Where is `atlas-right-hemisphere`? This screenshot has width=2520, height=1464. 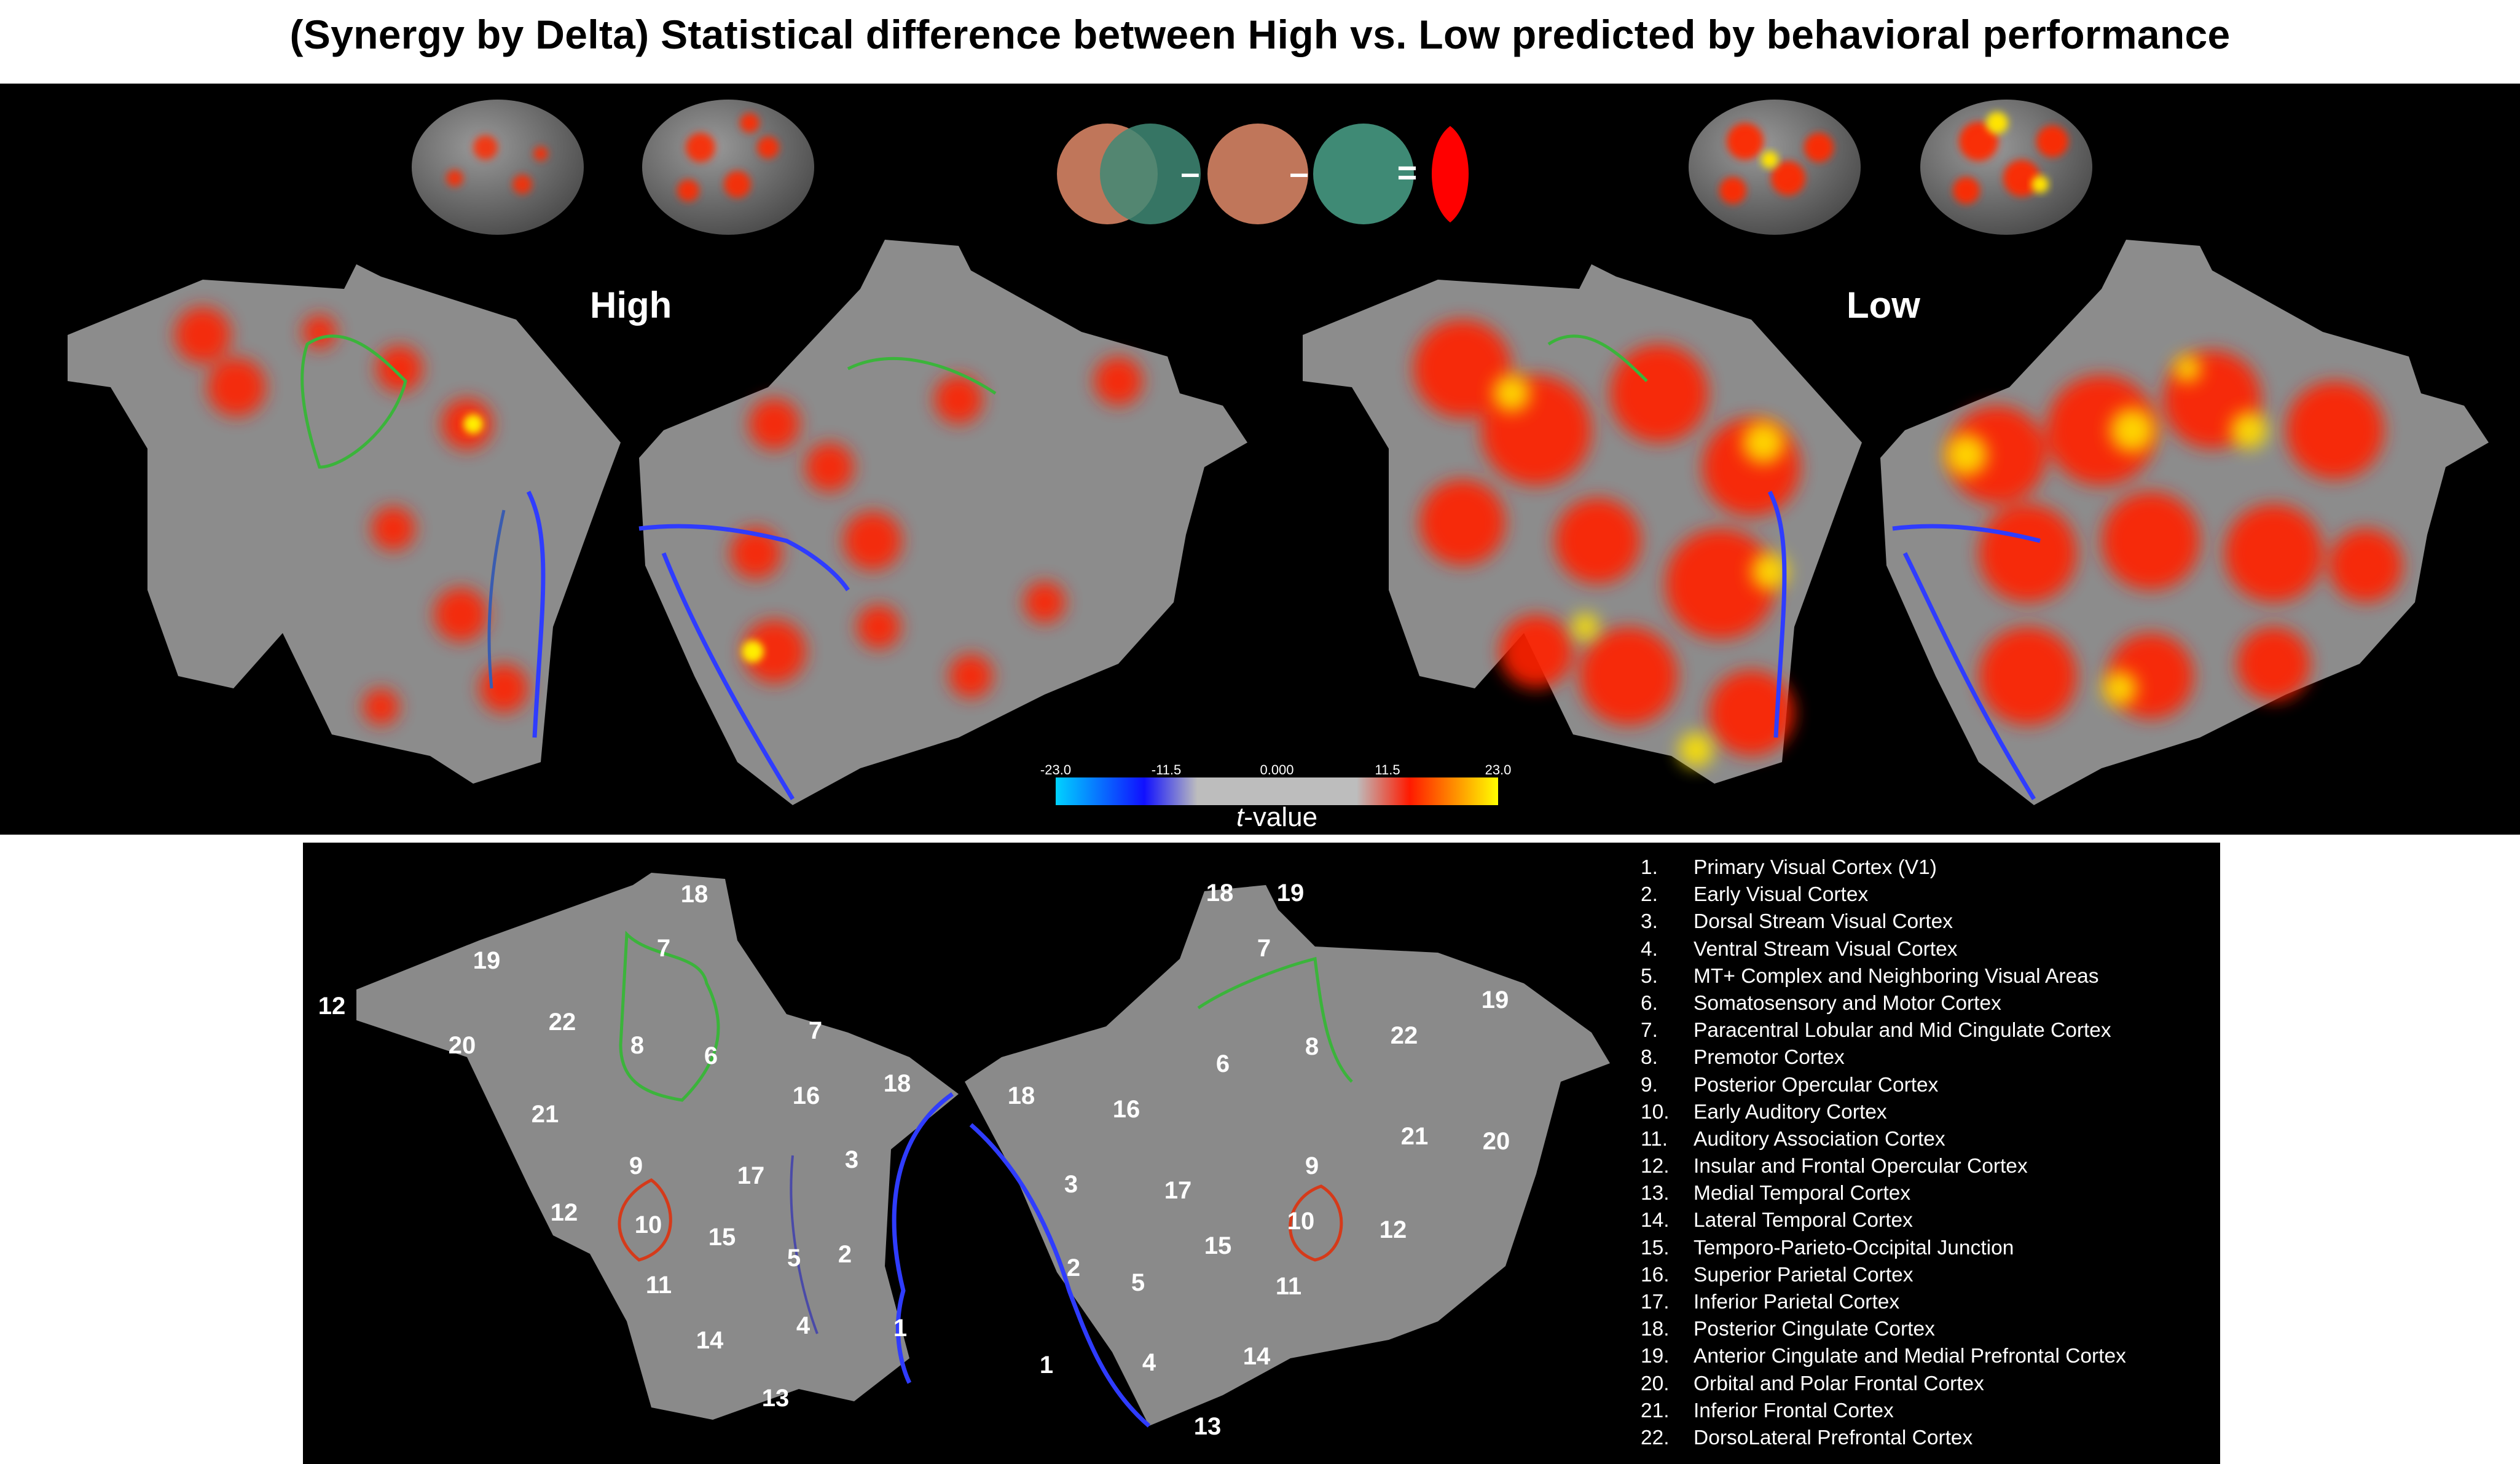
atlas-right-hemisphere is located at coordinates (1287, 1156).